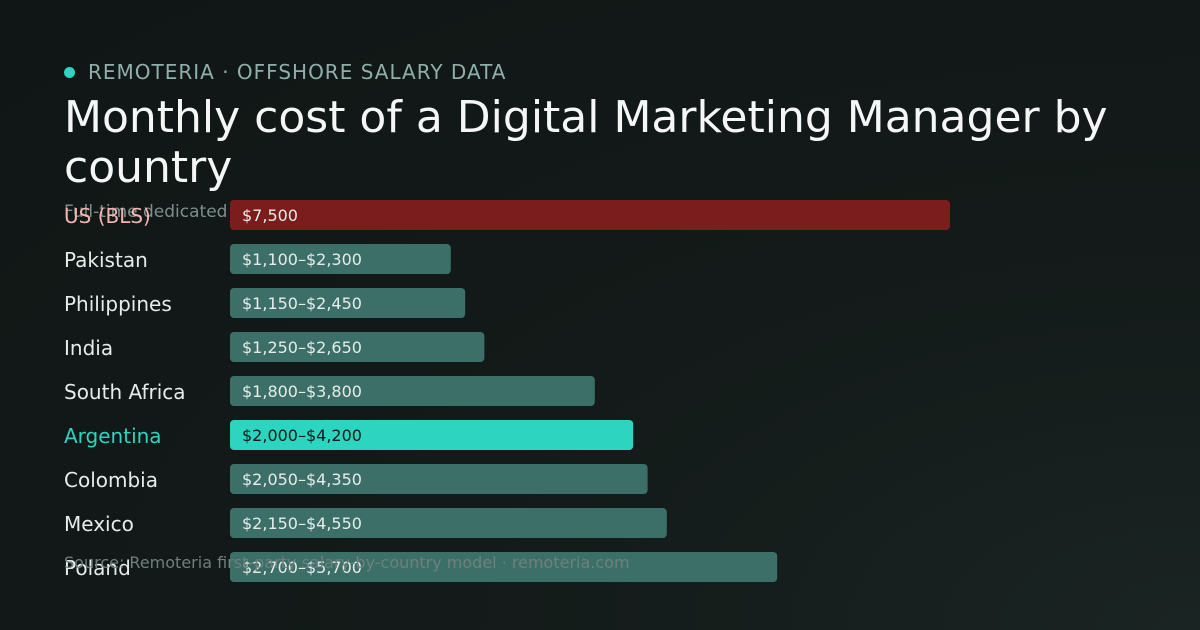 This screenshot has height=630, width=1200. What do you see at coordinates (302, 303) in the screenshot?
I see `bar-value-label: $1,150–$2,450` at bounding box center [302, 303].